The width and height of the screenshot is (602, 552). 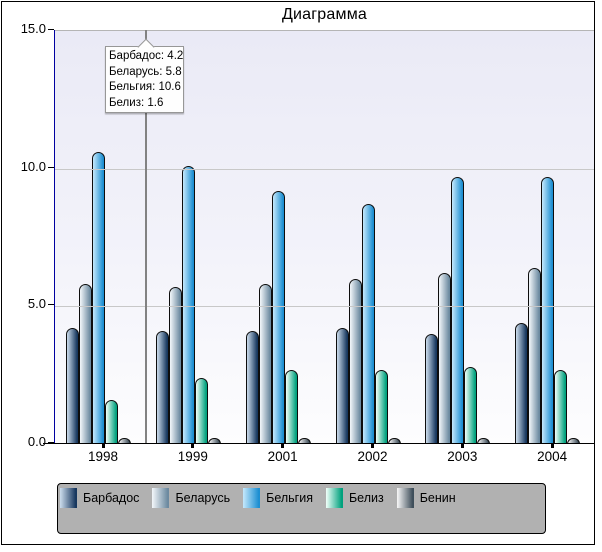 What do you see at coordinates (355, 361) in the screenshot?
I see `bar-Беларусь-2002` at bounding box center [355, 361].